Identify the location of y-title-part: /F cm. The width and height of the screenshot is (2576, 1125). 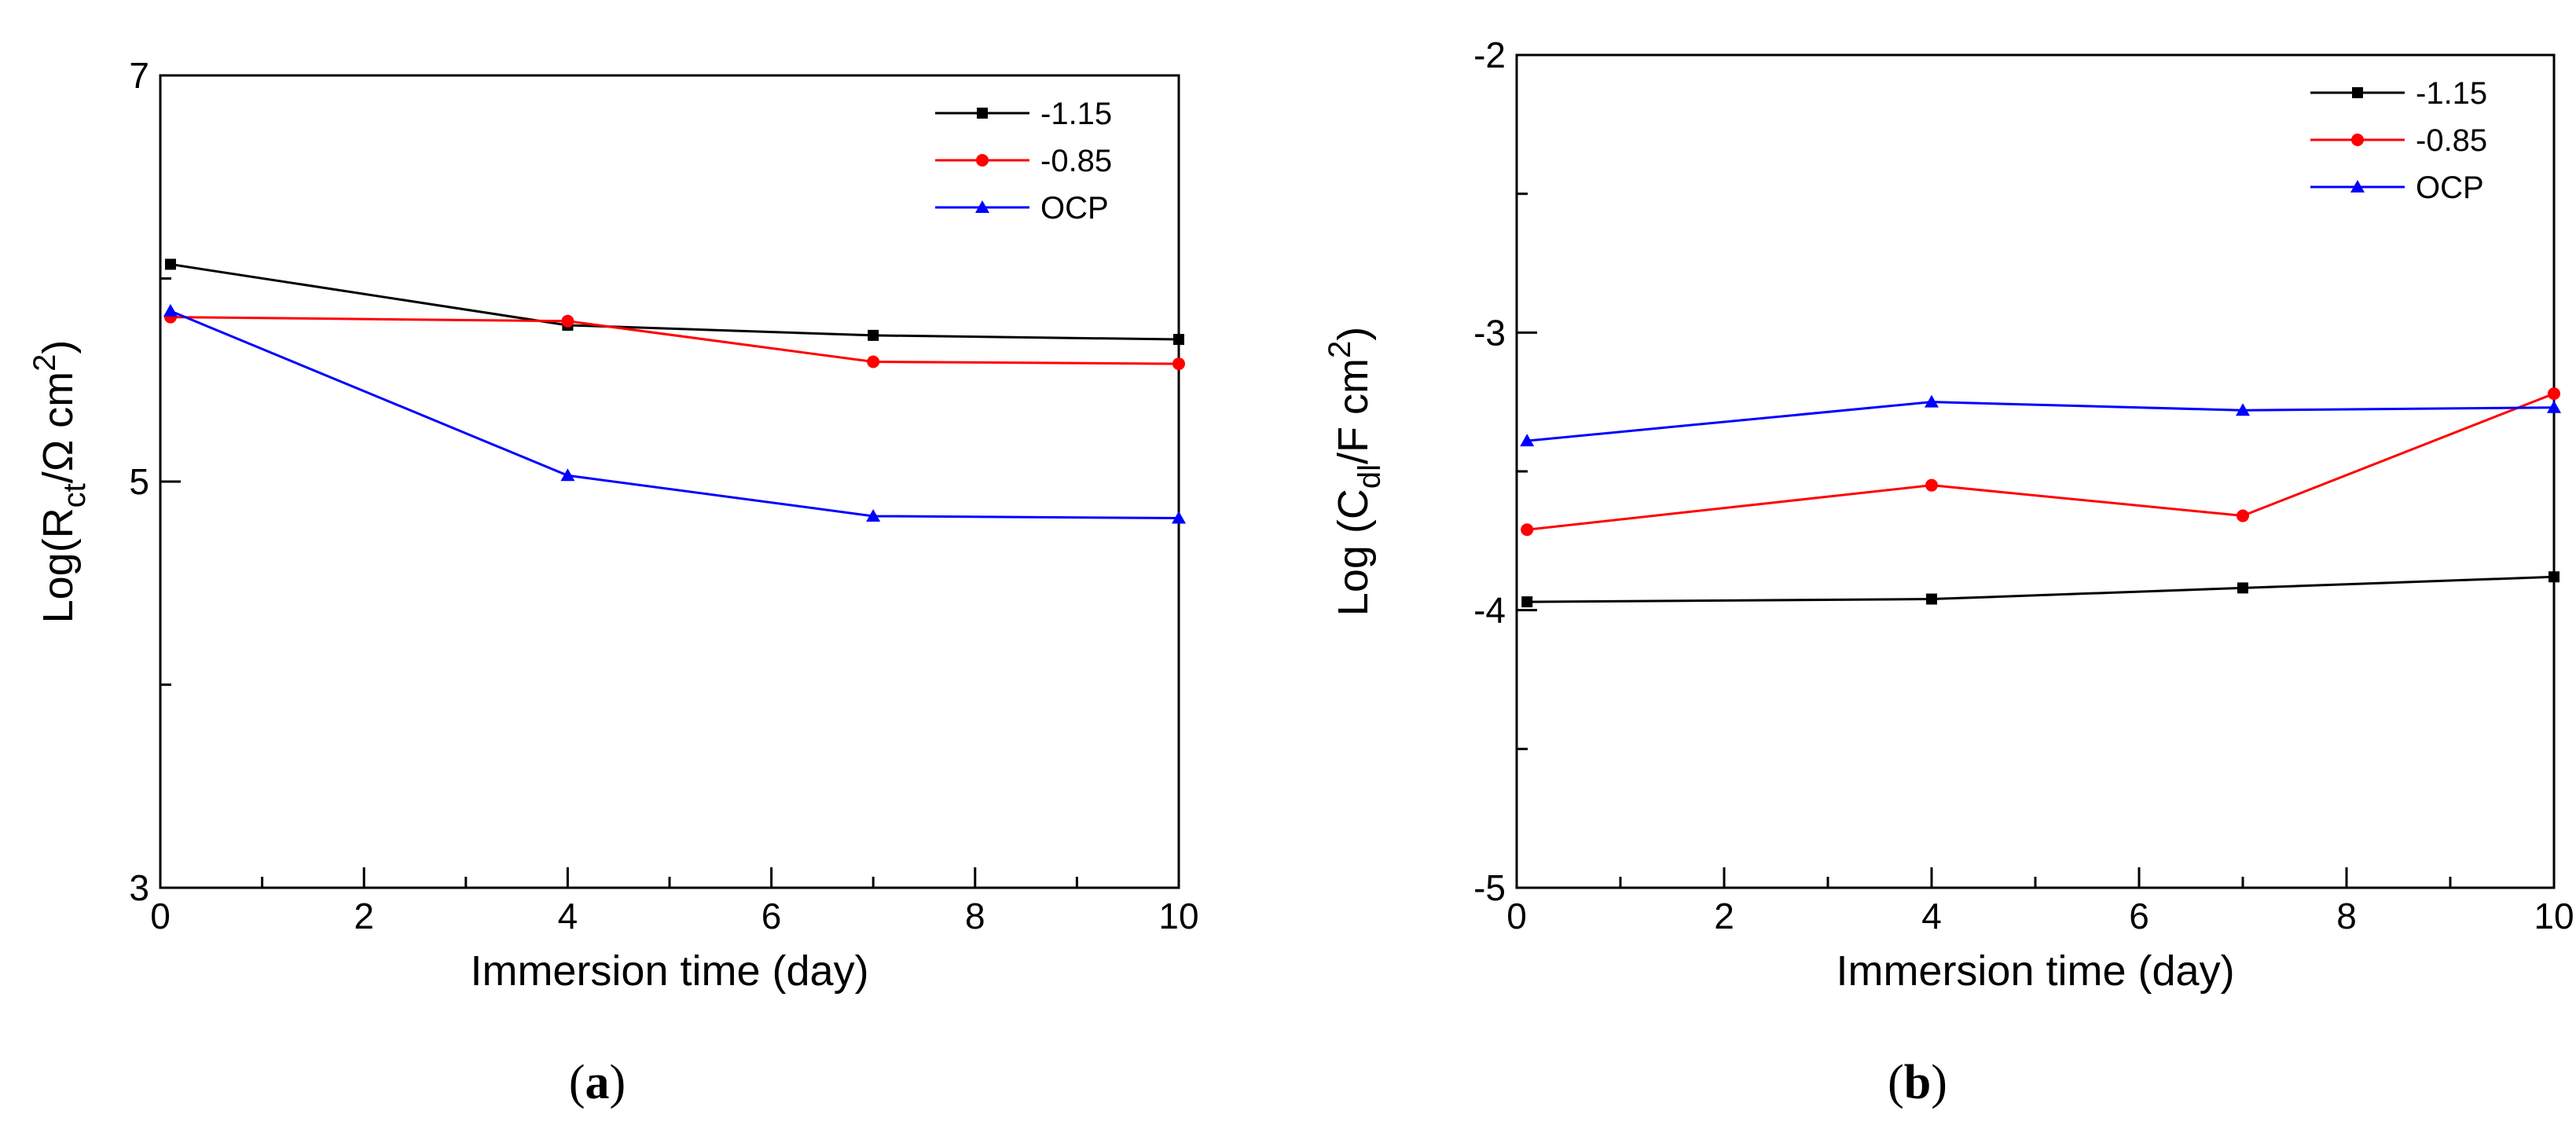
(1353, 411).